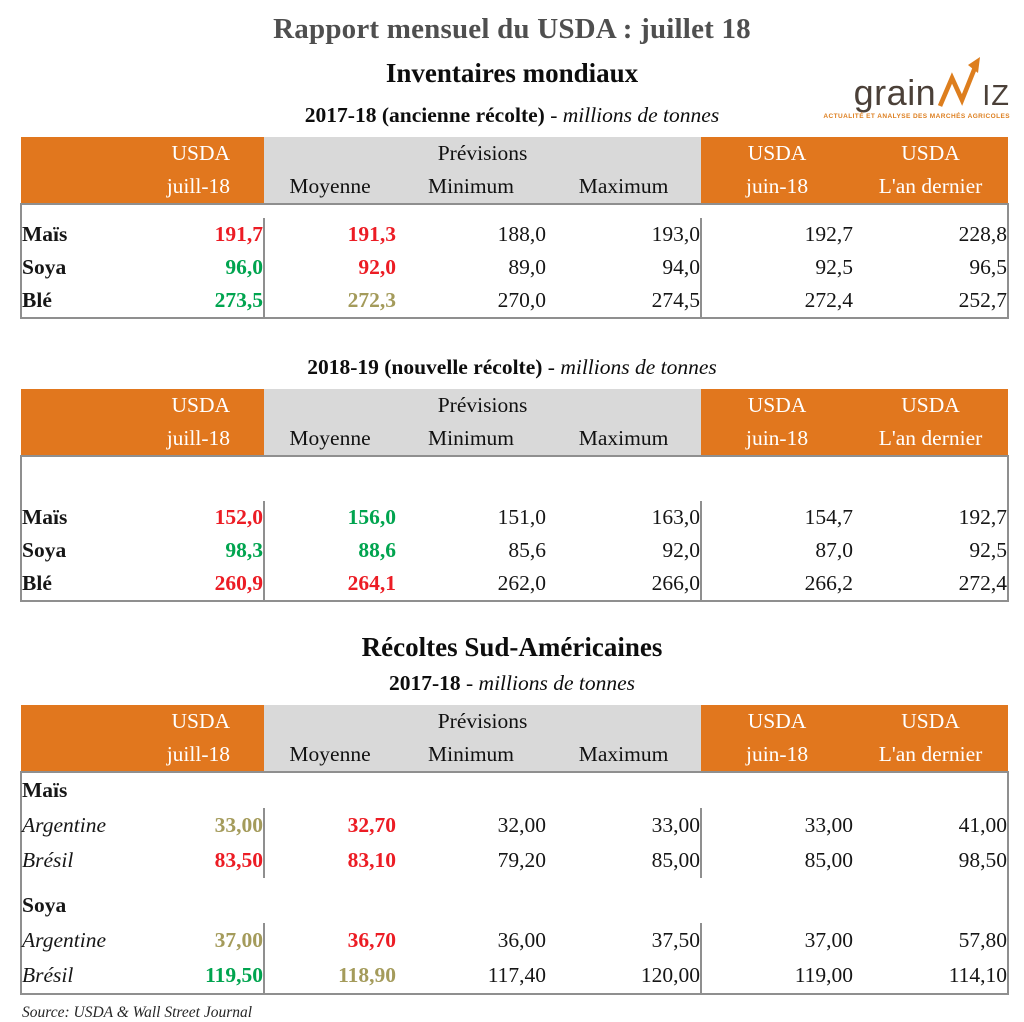 This screenshot has width=1024, height=1022. What do you see at coordinates (527, 550) in the screenshot?
I see `value-cell: 85,6` at bounding box center [527, 550].